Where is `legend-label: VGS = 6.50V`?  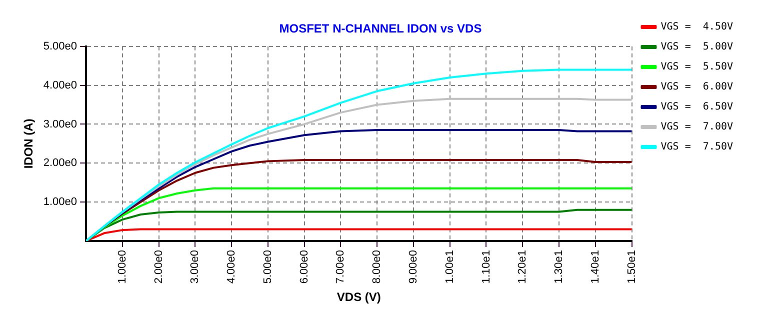
legend-label: VGS = 6.50V is located at coordinates (697, 107).